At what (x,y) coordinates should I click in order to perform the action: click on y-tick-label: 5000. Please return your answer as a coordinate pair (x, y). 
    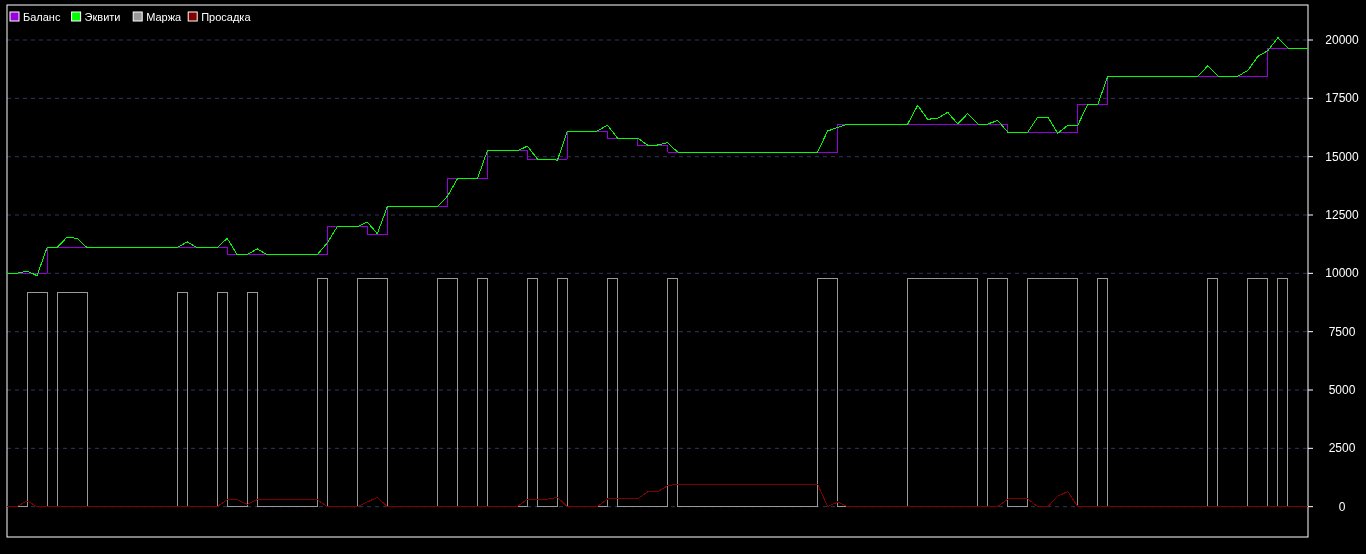
    Looking at the image, I should click on (1342, 390).